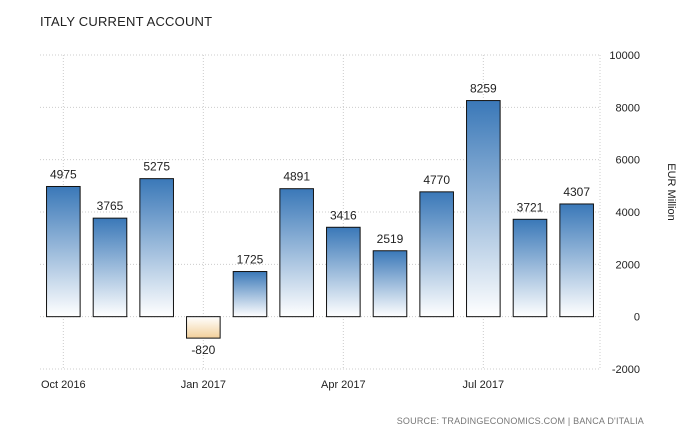 This screenshot has width=700, height=440. Describe the element at coordinates (637, 318) in the screenshot. I see `y-tick-label: 0` at that location.